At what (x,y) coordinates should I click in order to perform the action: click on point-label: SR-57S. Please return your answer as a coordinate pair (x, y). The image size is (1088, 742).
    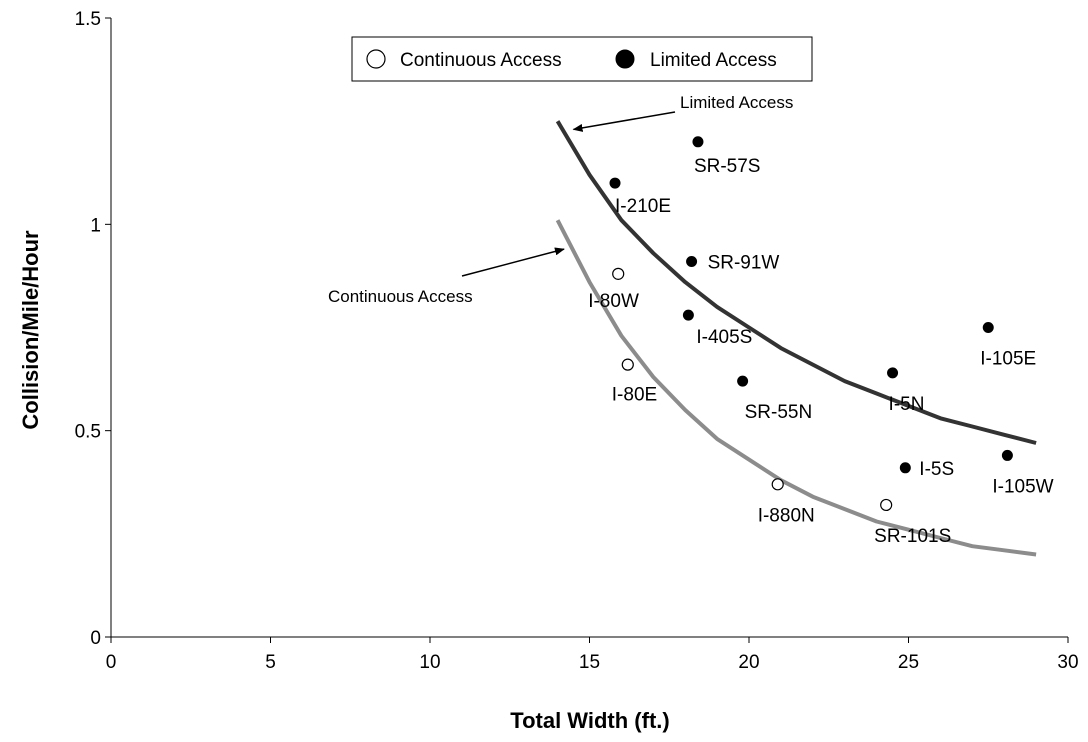
    Looking at the image, I should click on (727, 166).